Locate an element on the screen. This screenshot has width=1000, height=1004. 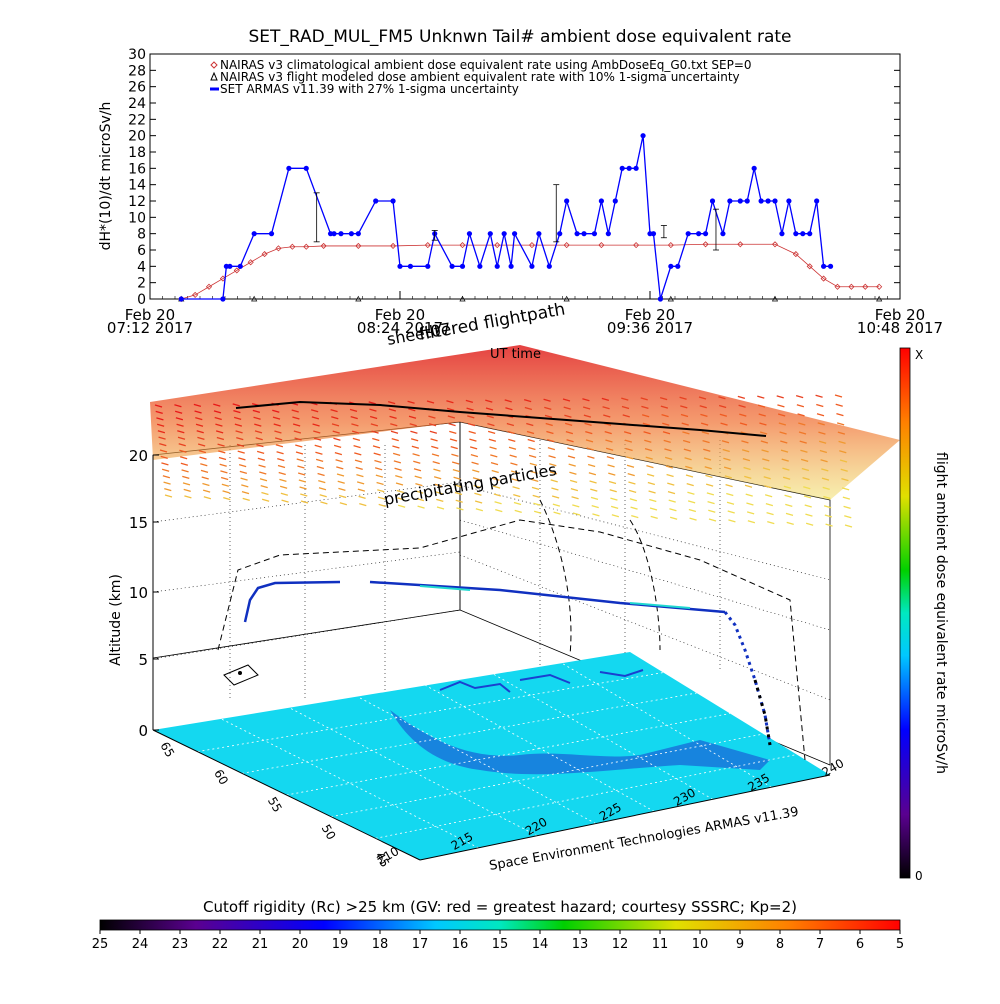
y-axis-title: dH*(10)/dt microSv/h is located at coordinates (106, 176).